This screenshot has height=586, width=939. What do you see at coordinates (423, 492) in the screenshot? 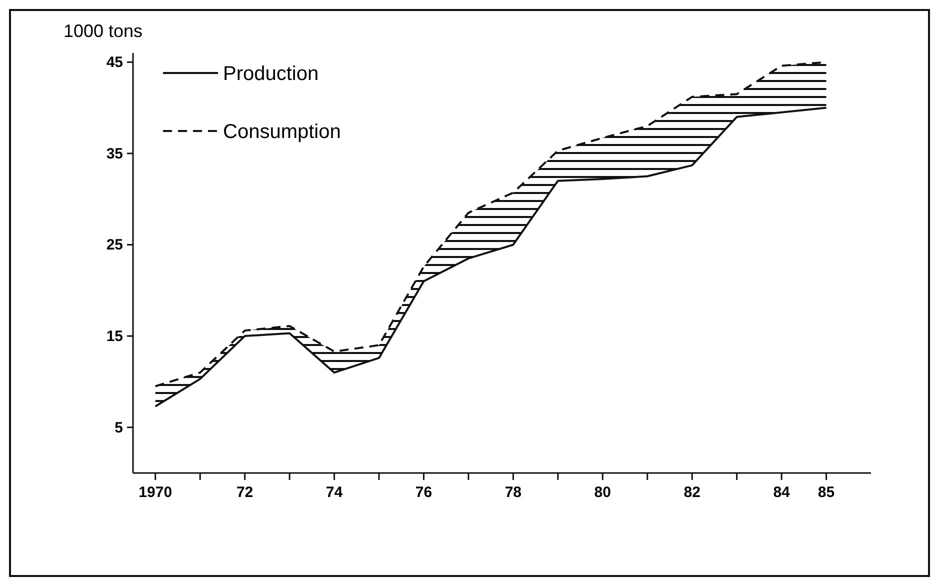
I see `x-tick-label: 76` at bounding box center [423, 492].